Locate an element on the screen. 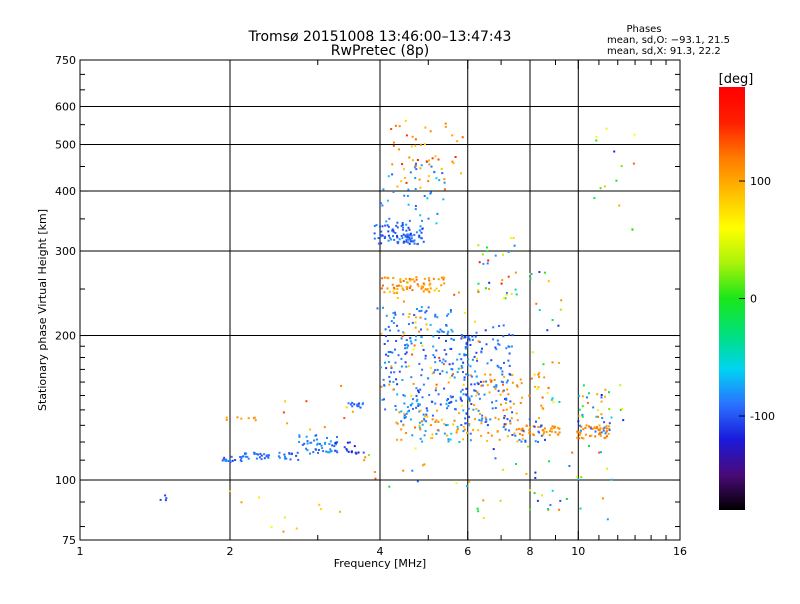 This screenshot has height=604, width=800. x-axis-label: Frequency [MHz] is located at coordinates (380, 563).